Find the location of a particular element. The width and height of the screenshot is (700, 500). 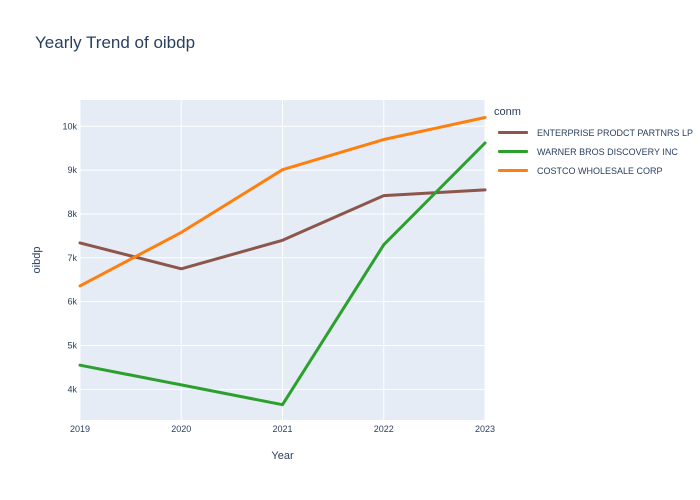

y-tick-label: 7k is located at coordinates (72, 258).